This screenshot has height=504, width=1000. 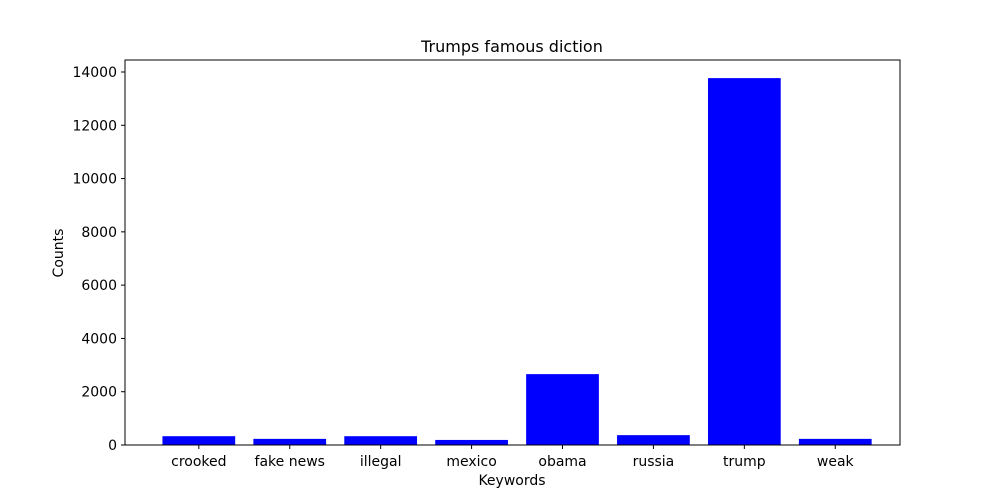 I want to click on y-axis-label: Counts, so click(x=59, y=253).